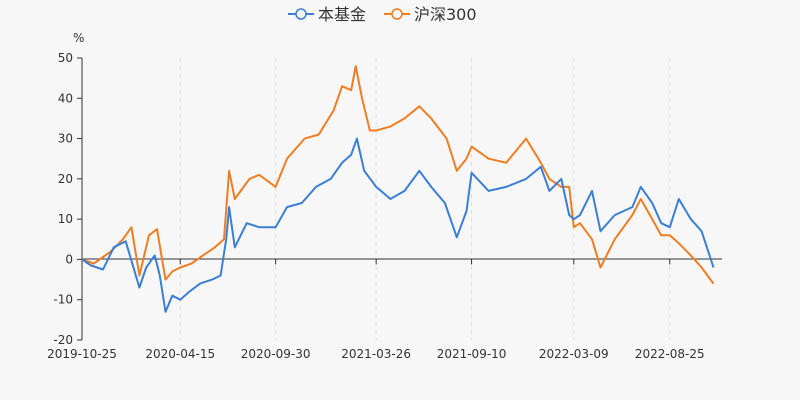 The image size is (800, 400). Describe the element at coordinates (65, 58) in the screenshot. I see `y-tick-label: 50` at that location.